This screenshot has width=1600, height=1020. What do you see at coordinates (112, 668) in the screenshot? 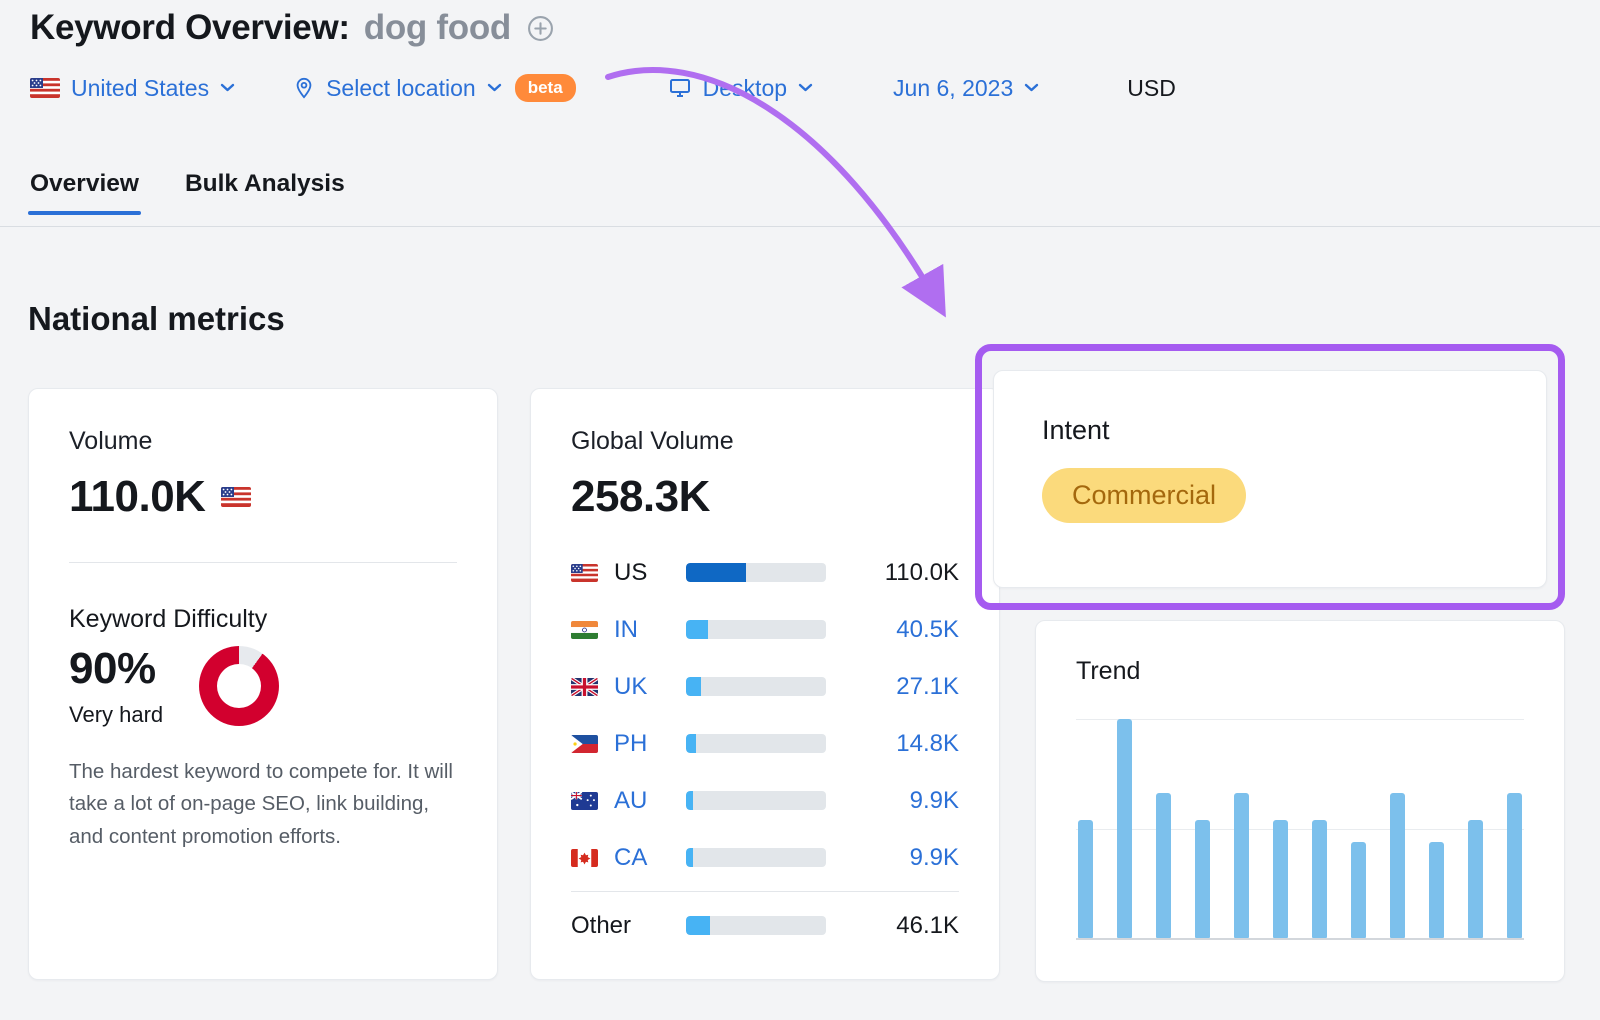
I see `kd-percent: 90%` at bounding box center [112, 668].